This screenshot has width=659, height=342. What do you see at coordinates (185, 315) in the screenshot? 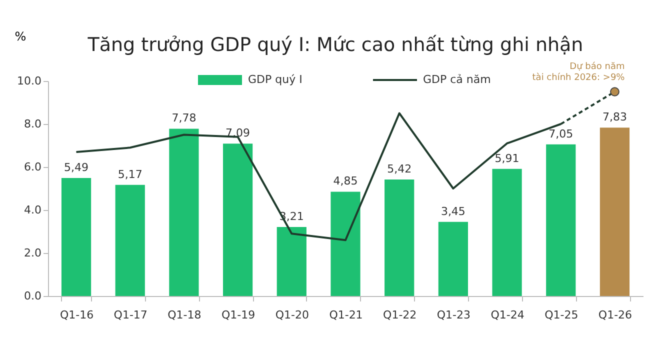
I see `x-tick-label: Q1-18` at bounding box center [185, 315].